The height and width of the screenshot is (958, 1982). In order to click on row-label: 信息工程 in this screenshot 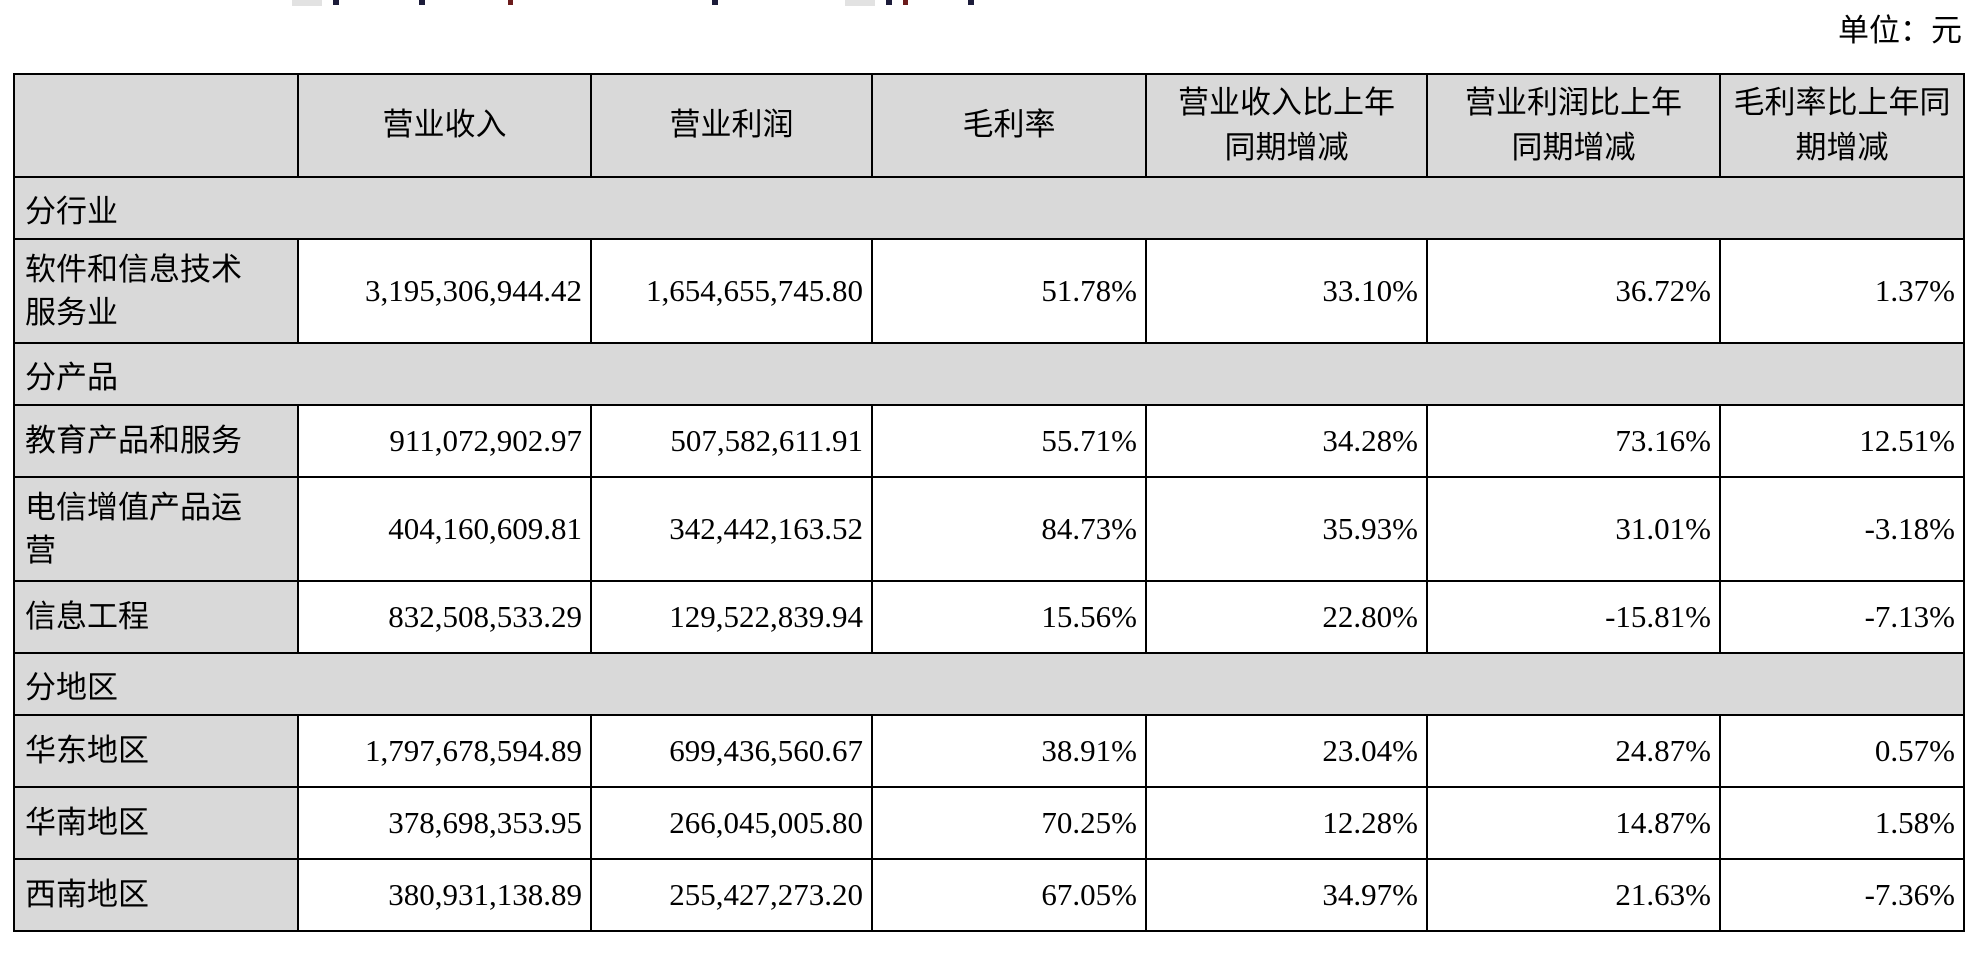, I will do `click(156, 617)`.